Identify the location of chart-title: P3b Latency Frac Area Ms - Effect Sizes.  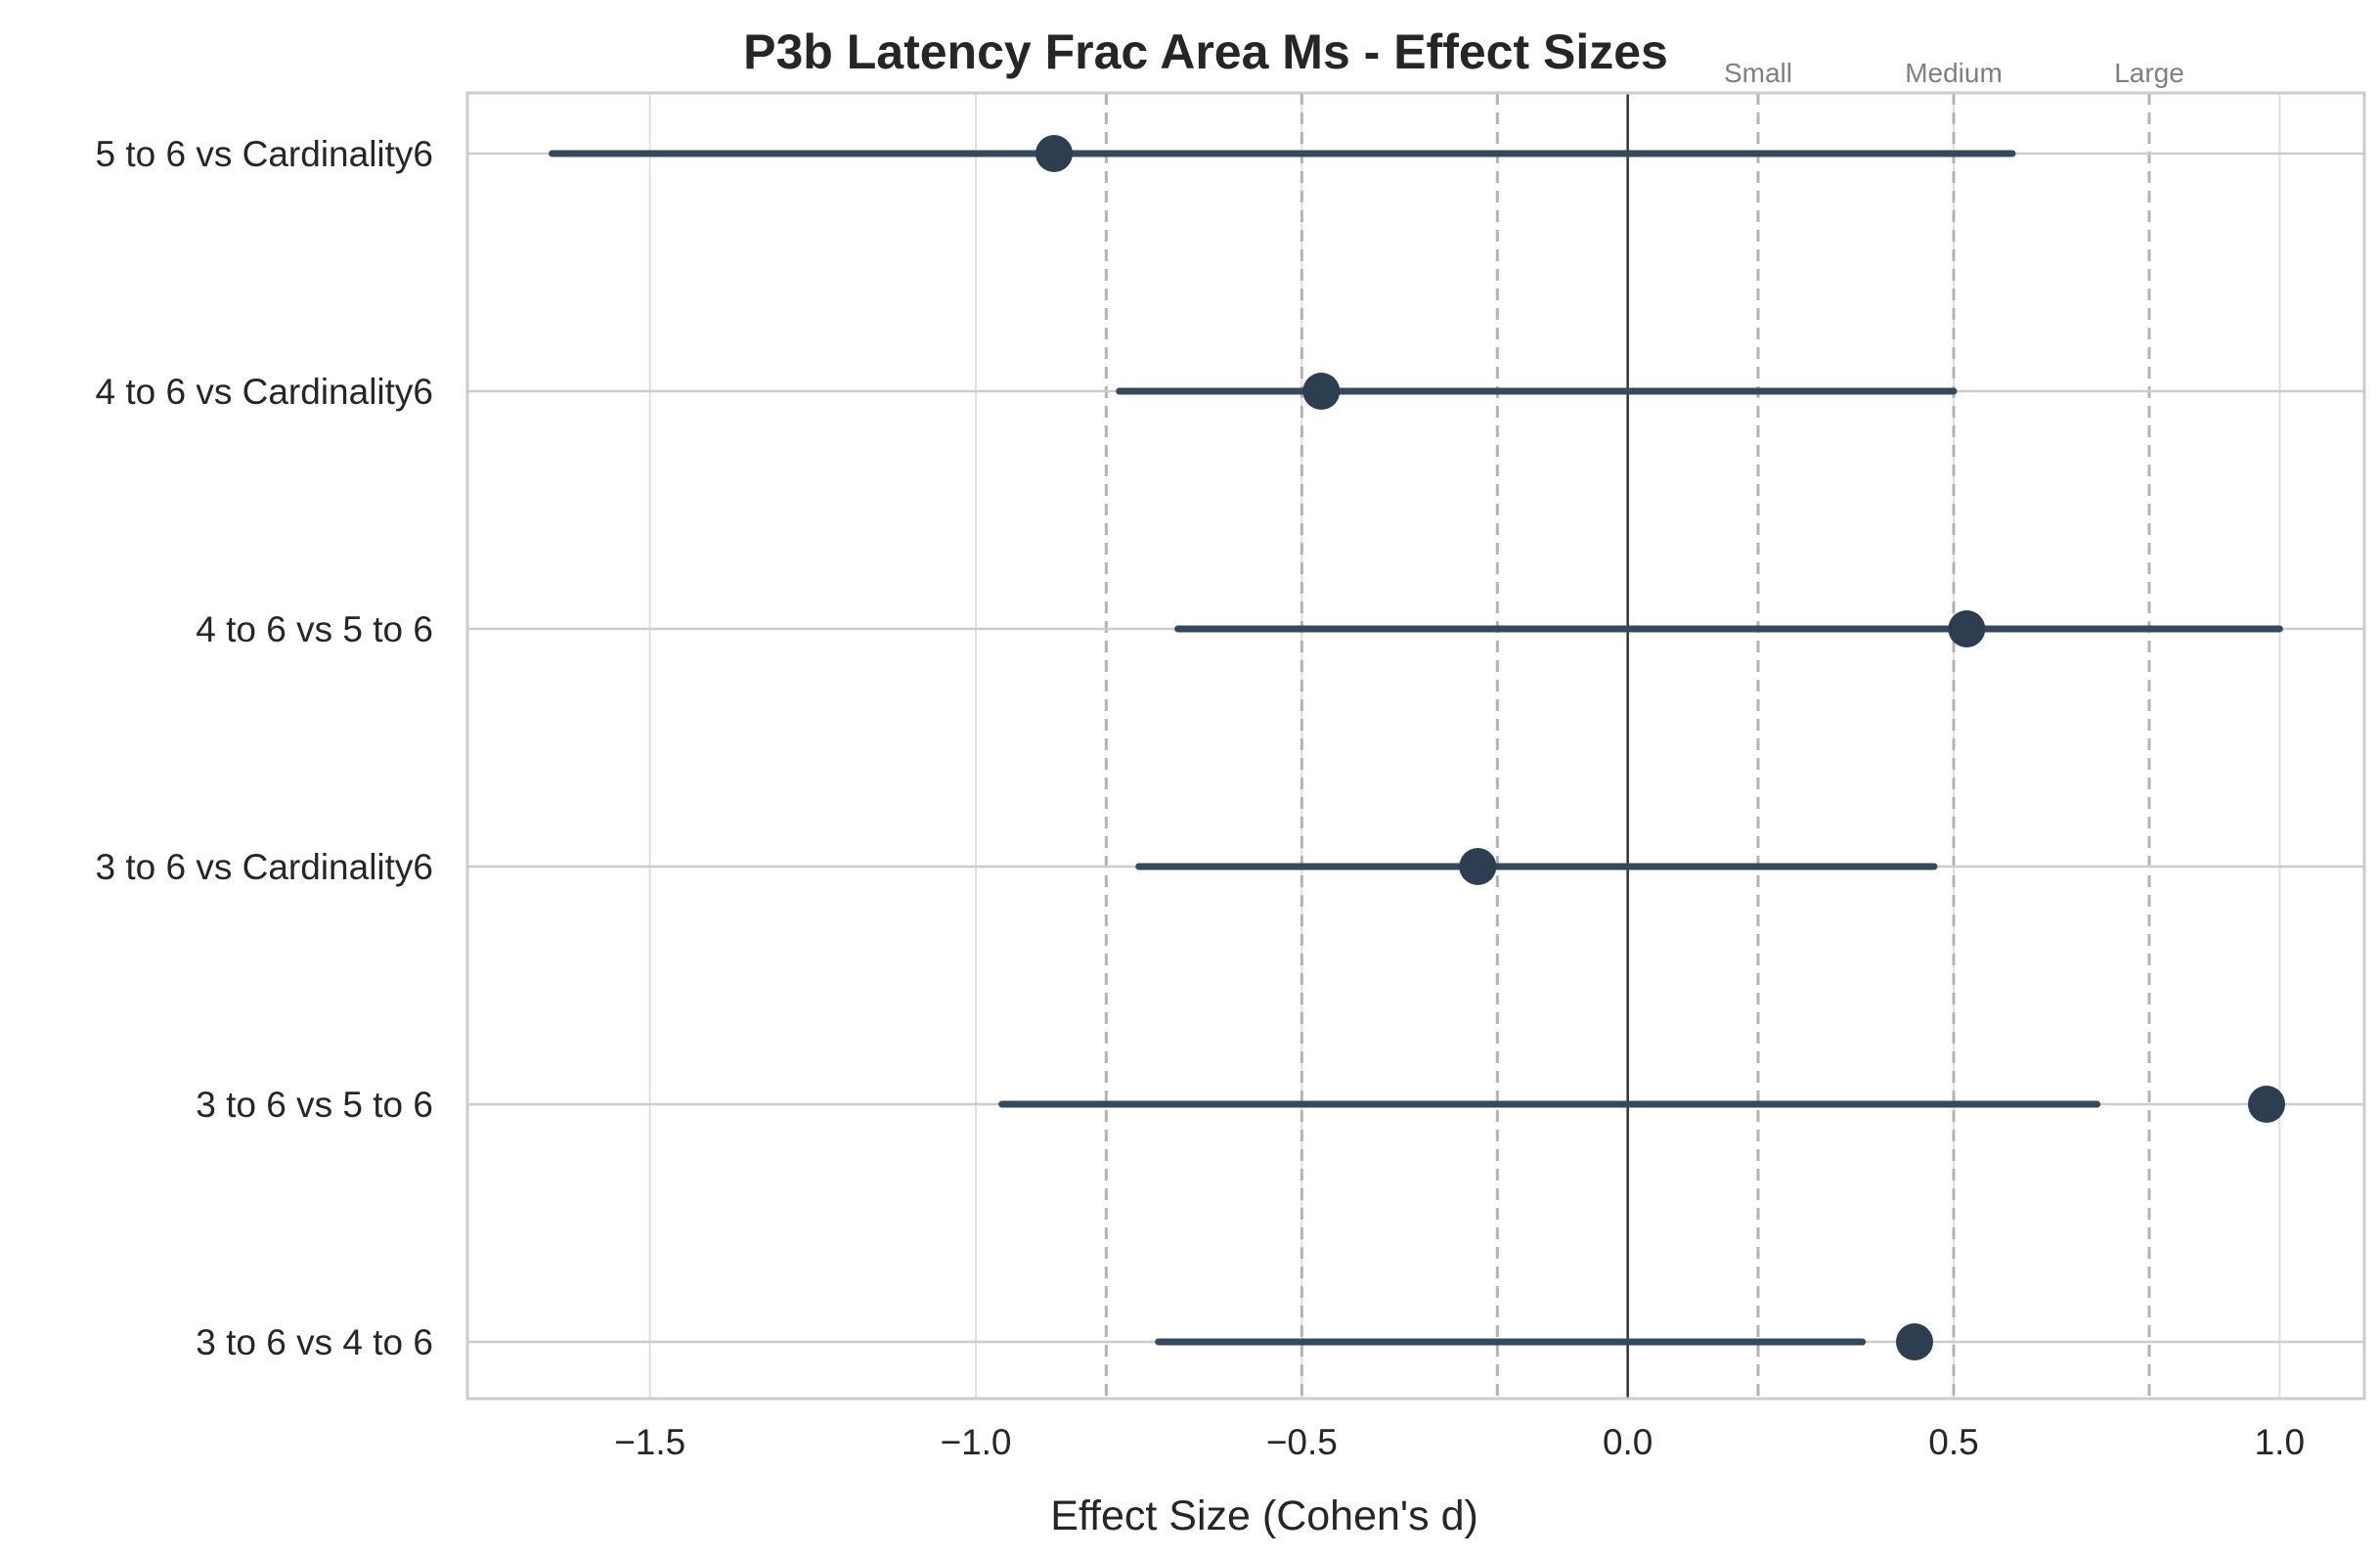
(1205, 51).